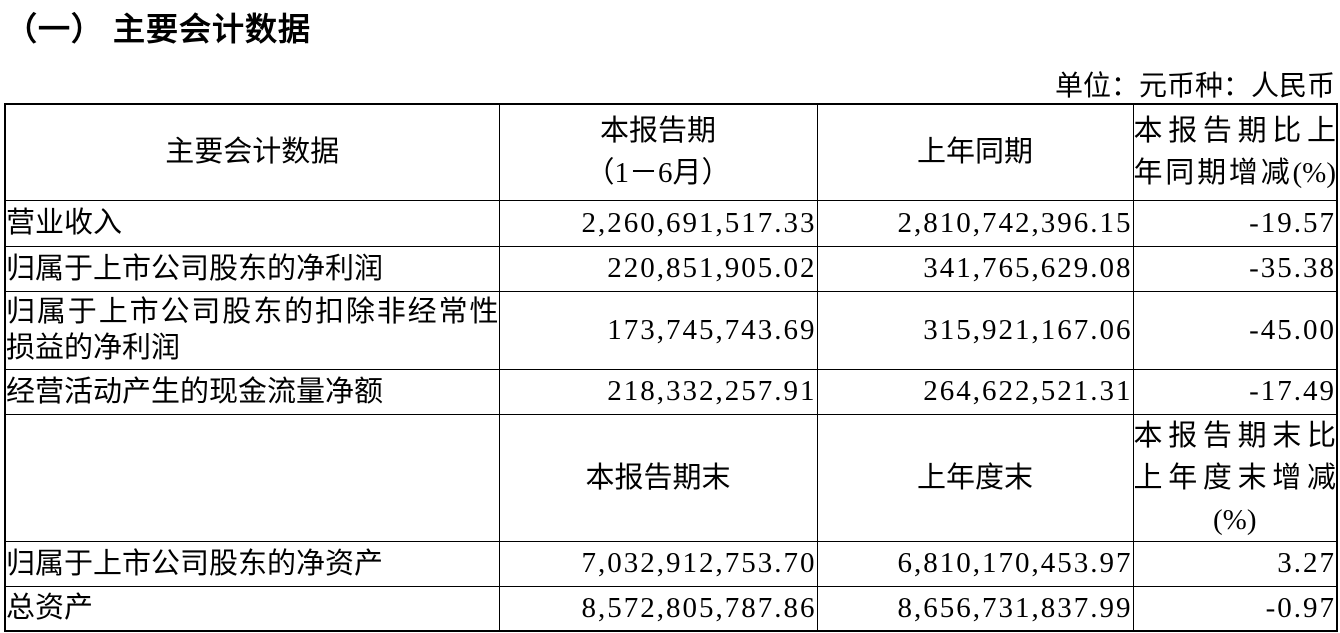 The image size is (1340, 633). I want to click on metric-label-cell: 经营活动产生的现金流量净额, so click(252, 391).